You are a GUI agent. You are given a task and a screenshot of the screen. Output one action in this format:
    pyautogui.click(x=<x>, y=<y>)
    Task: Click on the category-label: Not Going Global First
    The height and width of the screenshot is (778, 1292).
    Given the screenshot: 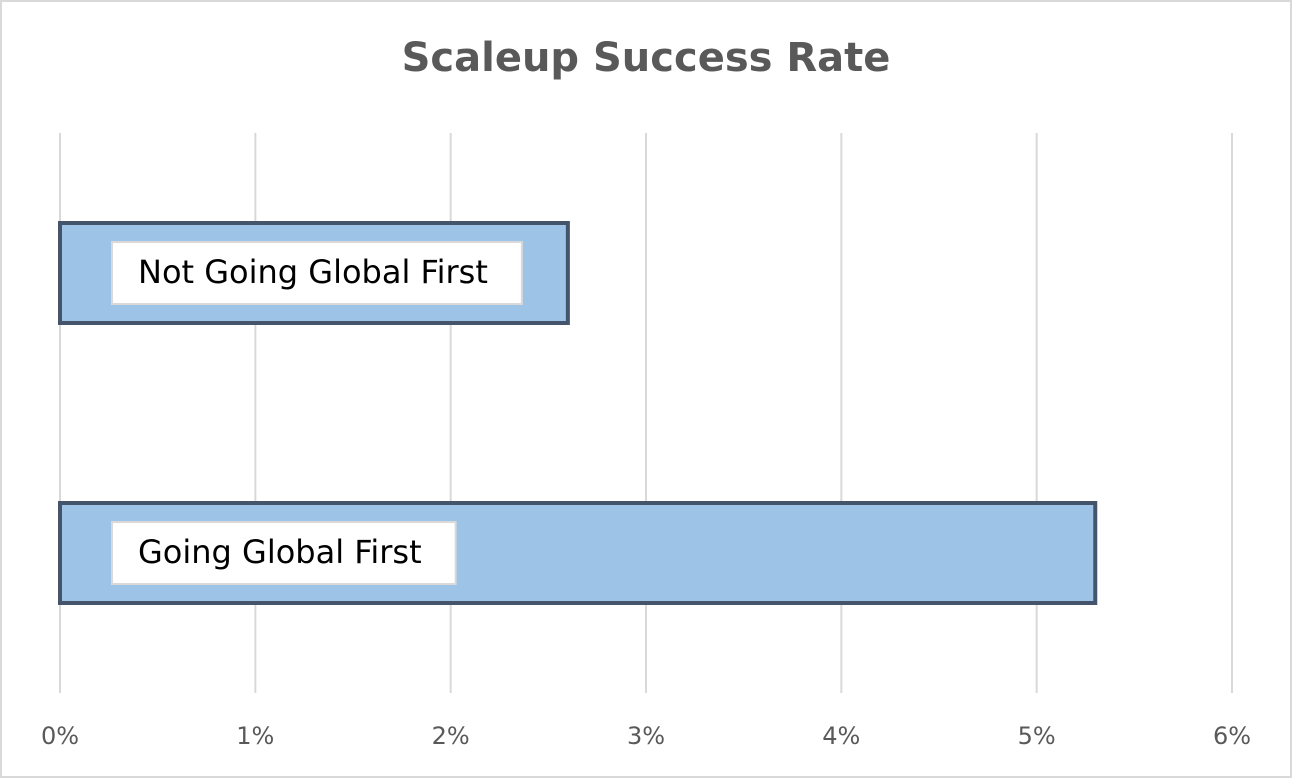 What is the action you would take?
    pyautogui.click(x=313, y=272)
    